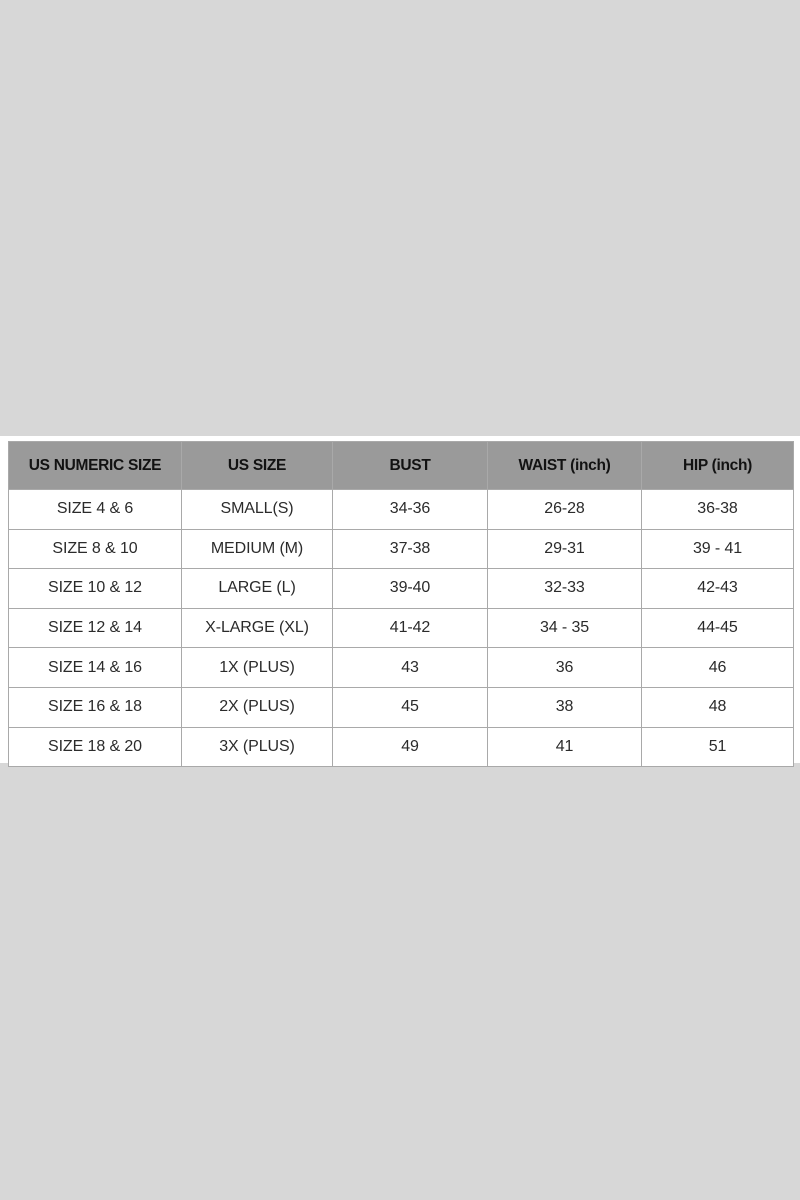 Image resolution: width=800 pixels, height=1200 pixels. What do you see at coordinates (257, 628) in the screenshot?
I see `cell-us-size: X-LARGE (XL)` at bounding box center [257, 628].